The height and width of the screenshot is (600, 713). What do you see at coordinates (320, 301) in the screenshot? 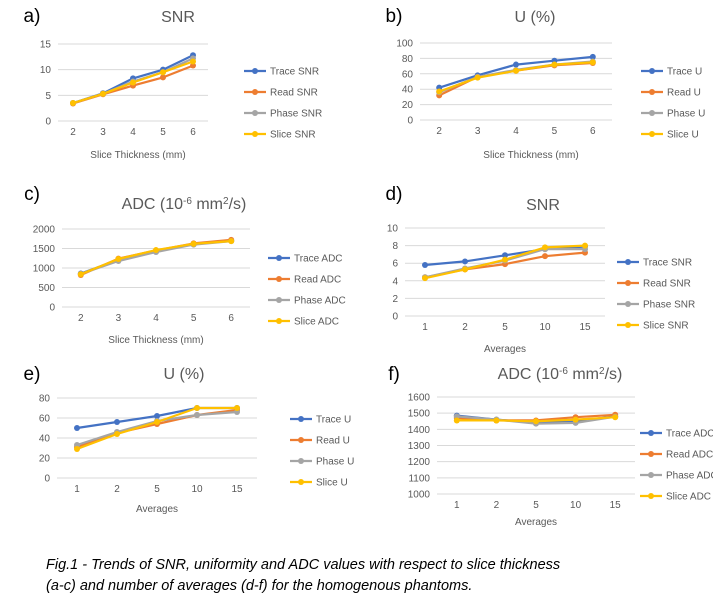
I see `legend-label-c-phase: Phase ADC` at bounding box center [320, 301].